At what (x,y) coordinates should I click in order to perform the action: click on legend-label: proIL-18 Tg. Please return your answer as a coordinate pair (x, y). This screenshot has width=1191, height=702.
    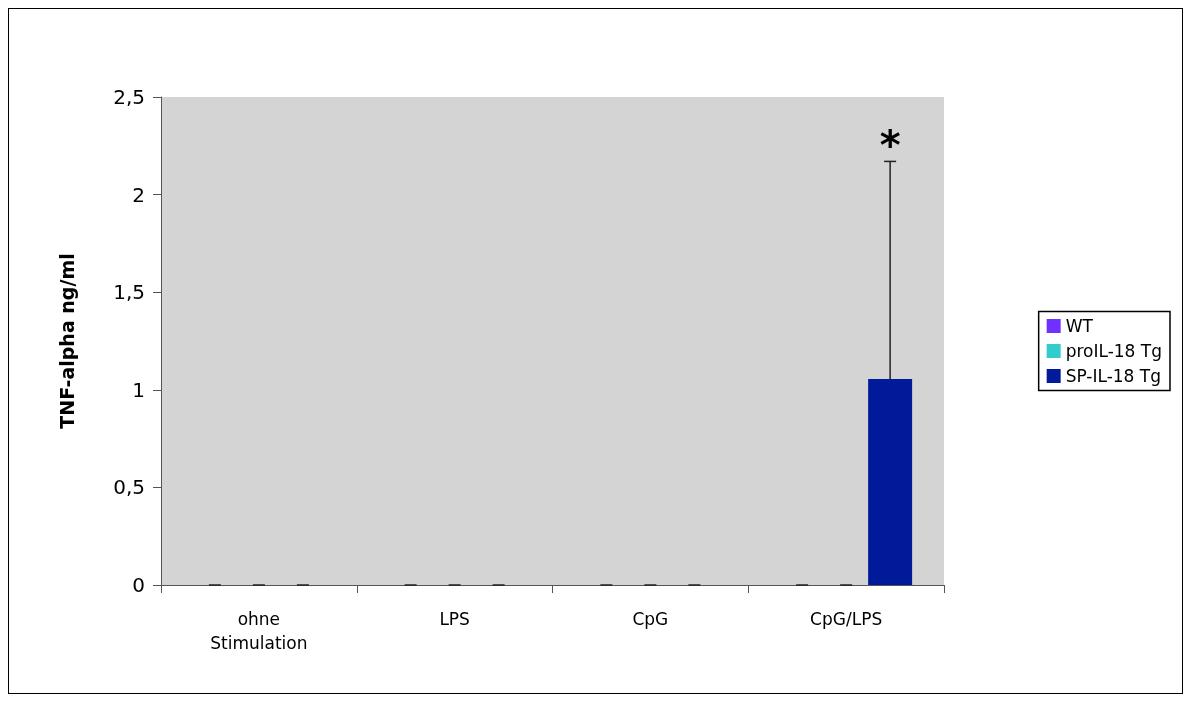
    Looking at the image, I should click on (1113, 351).